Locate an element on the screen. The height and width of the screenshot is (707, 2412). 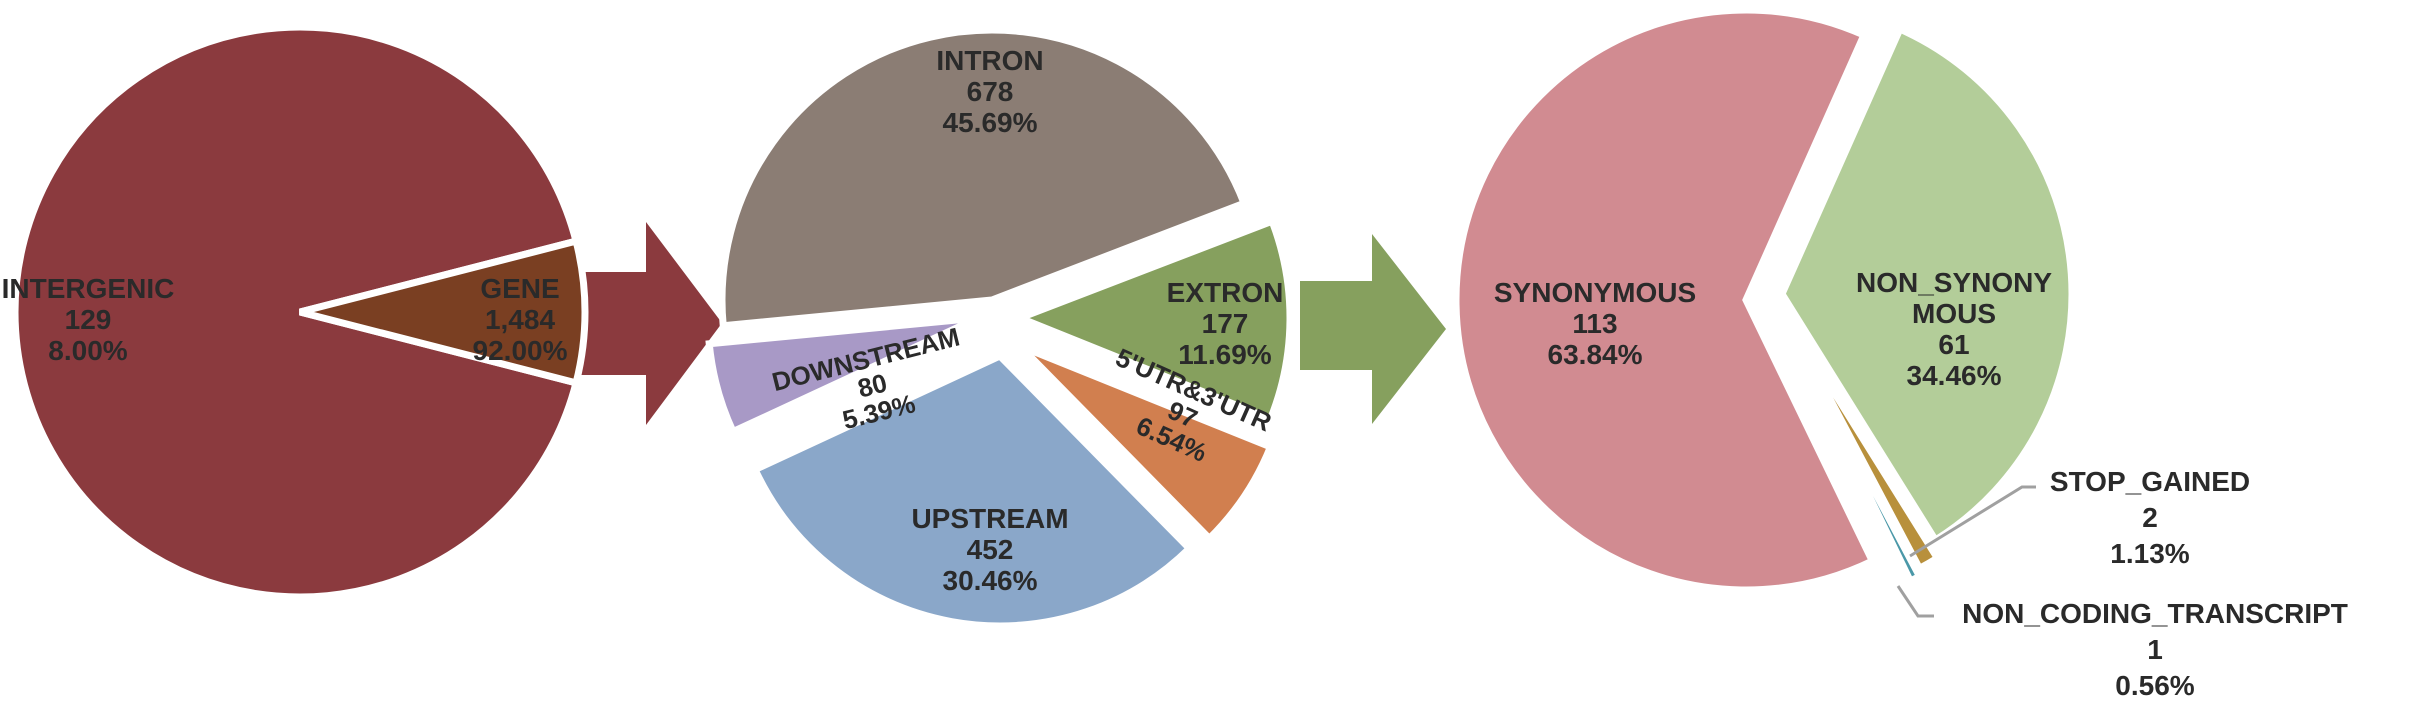
slice-percent: 45.69% is located at coordinates (990, 122).